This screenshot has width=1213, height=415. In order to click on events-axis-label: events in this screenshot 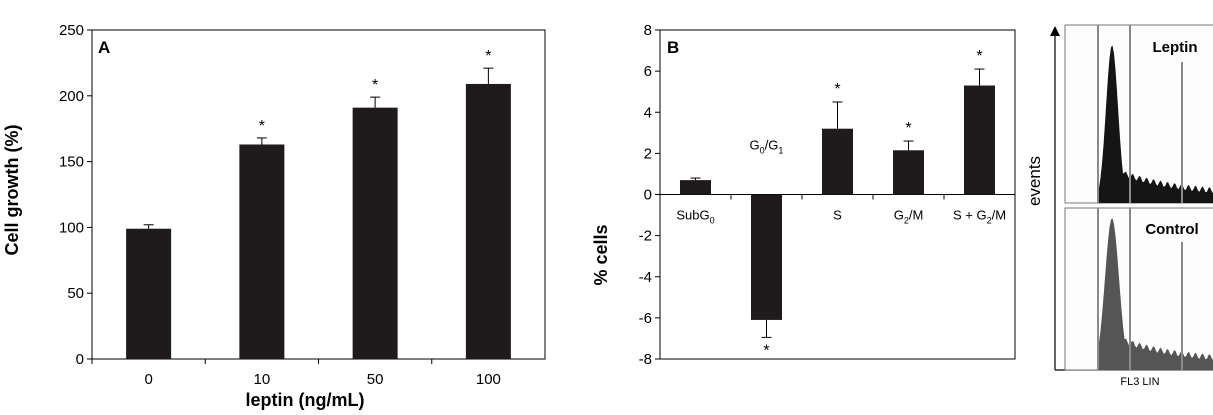, I will do `click(1034, 181)`.